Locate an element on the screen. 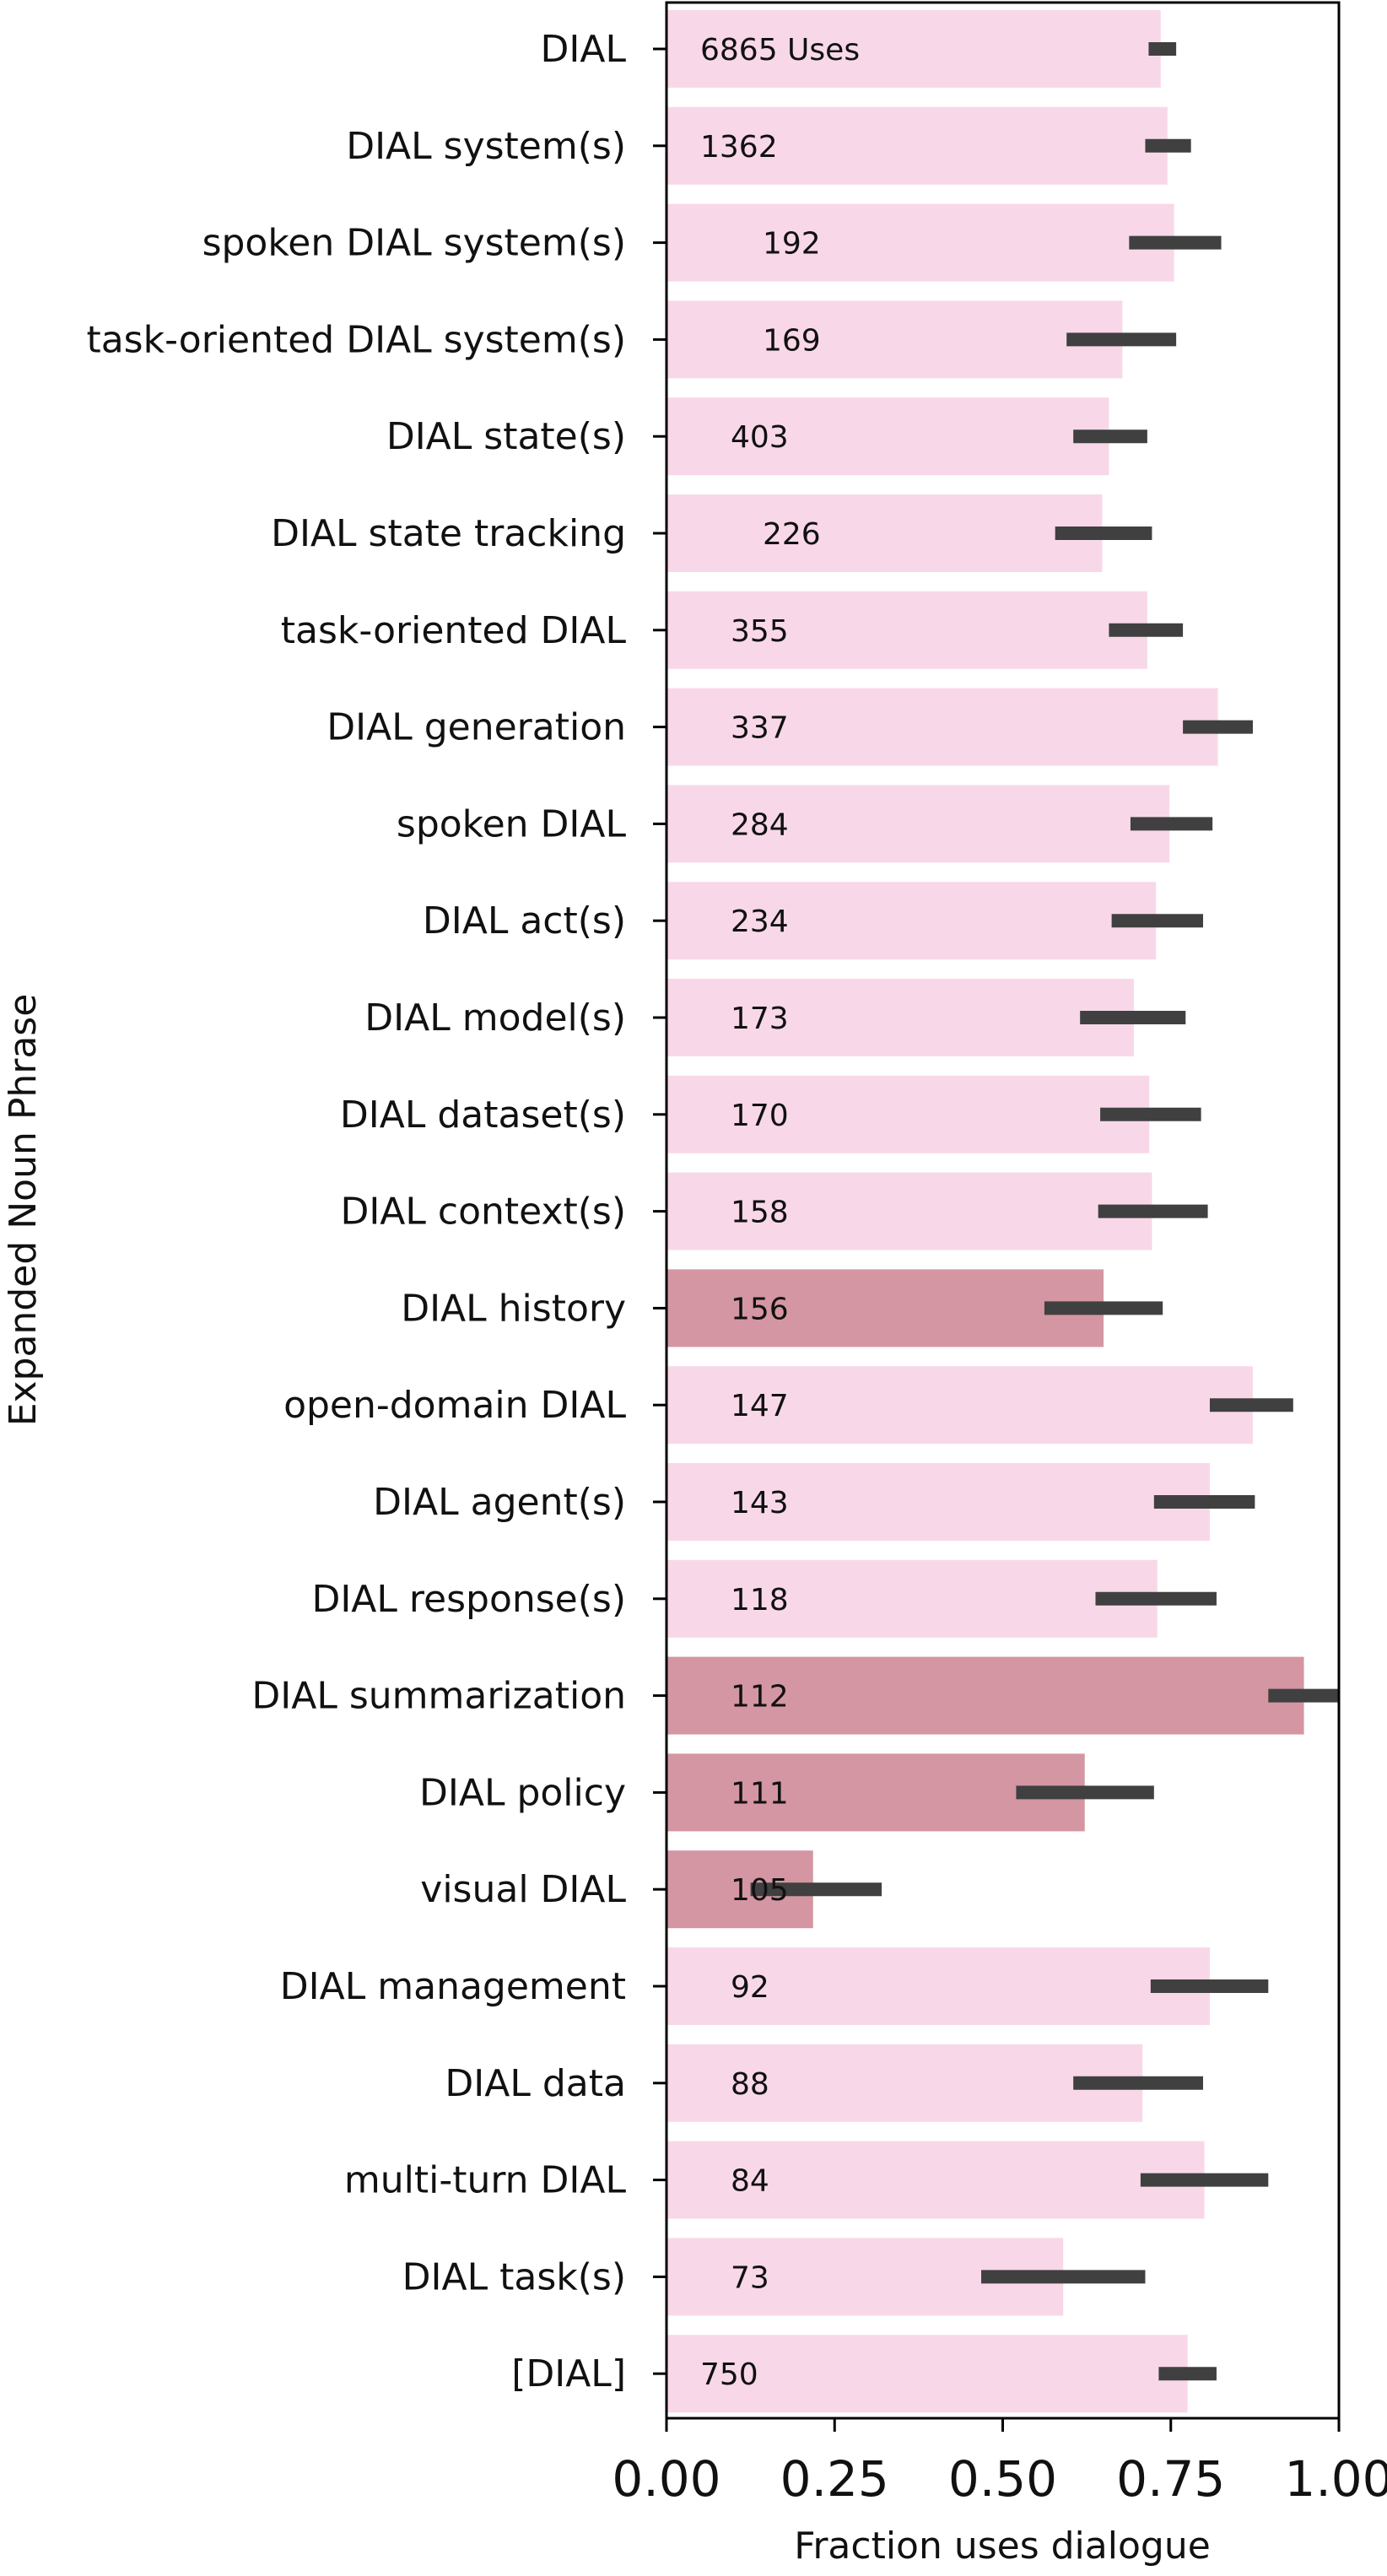 This screenshot has width=1387, height=2576. count-label-0: 6865 Uses is located at coordinates (780, 50).